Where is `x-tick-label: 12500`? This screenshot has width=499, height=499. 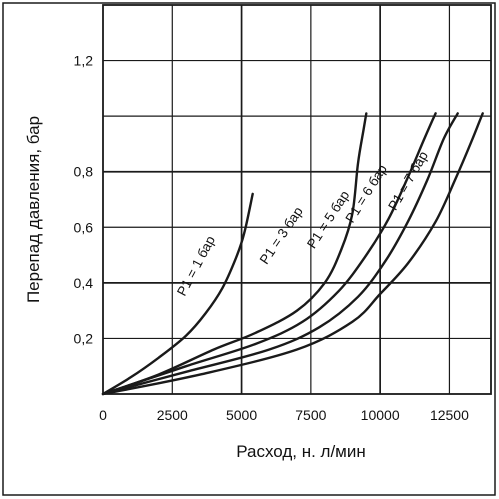
x-tick-label: 12500 is located at coordinates (449, 415).